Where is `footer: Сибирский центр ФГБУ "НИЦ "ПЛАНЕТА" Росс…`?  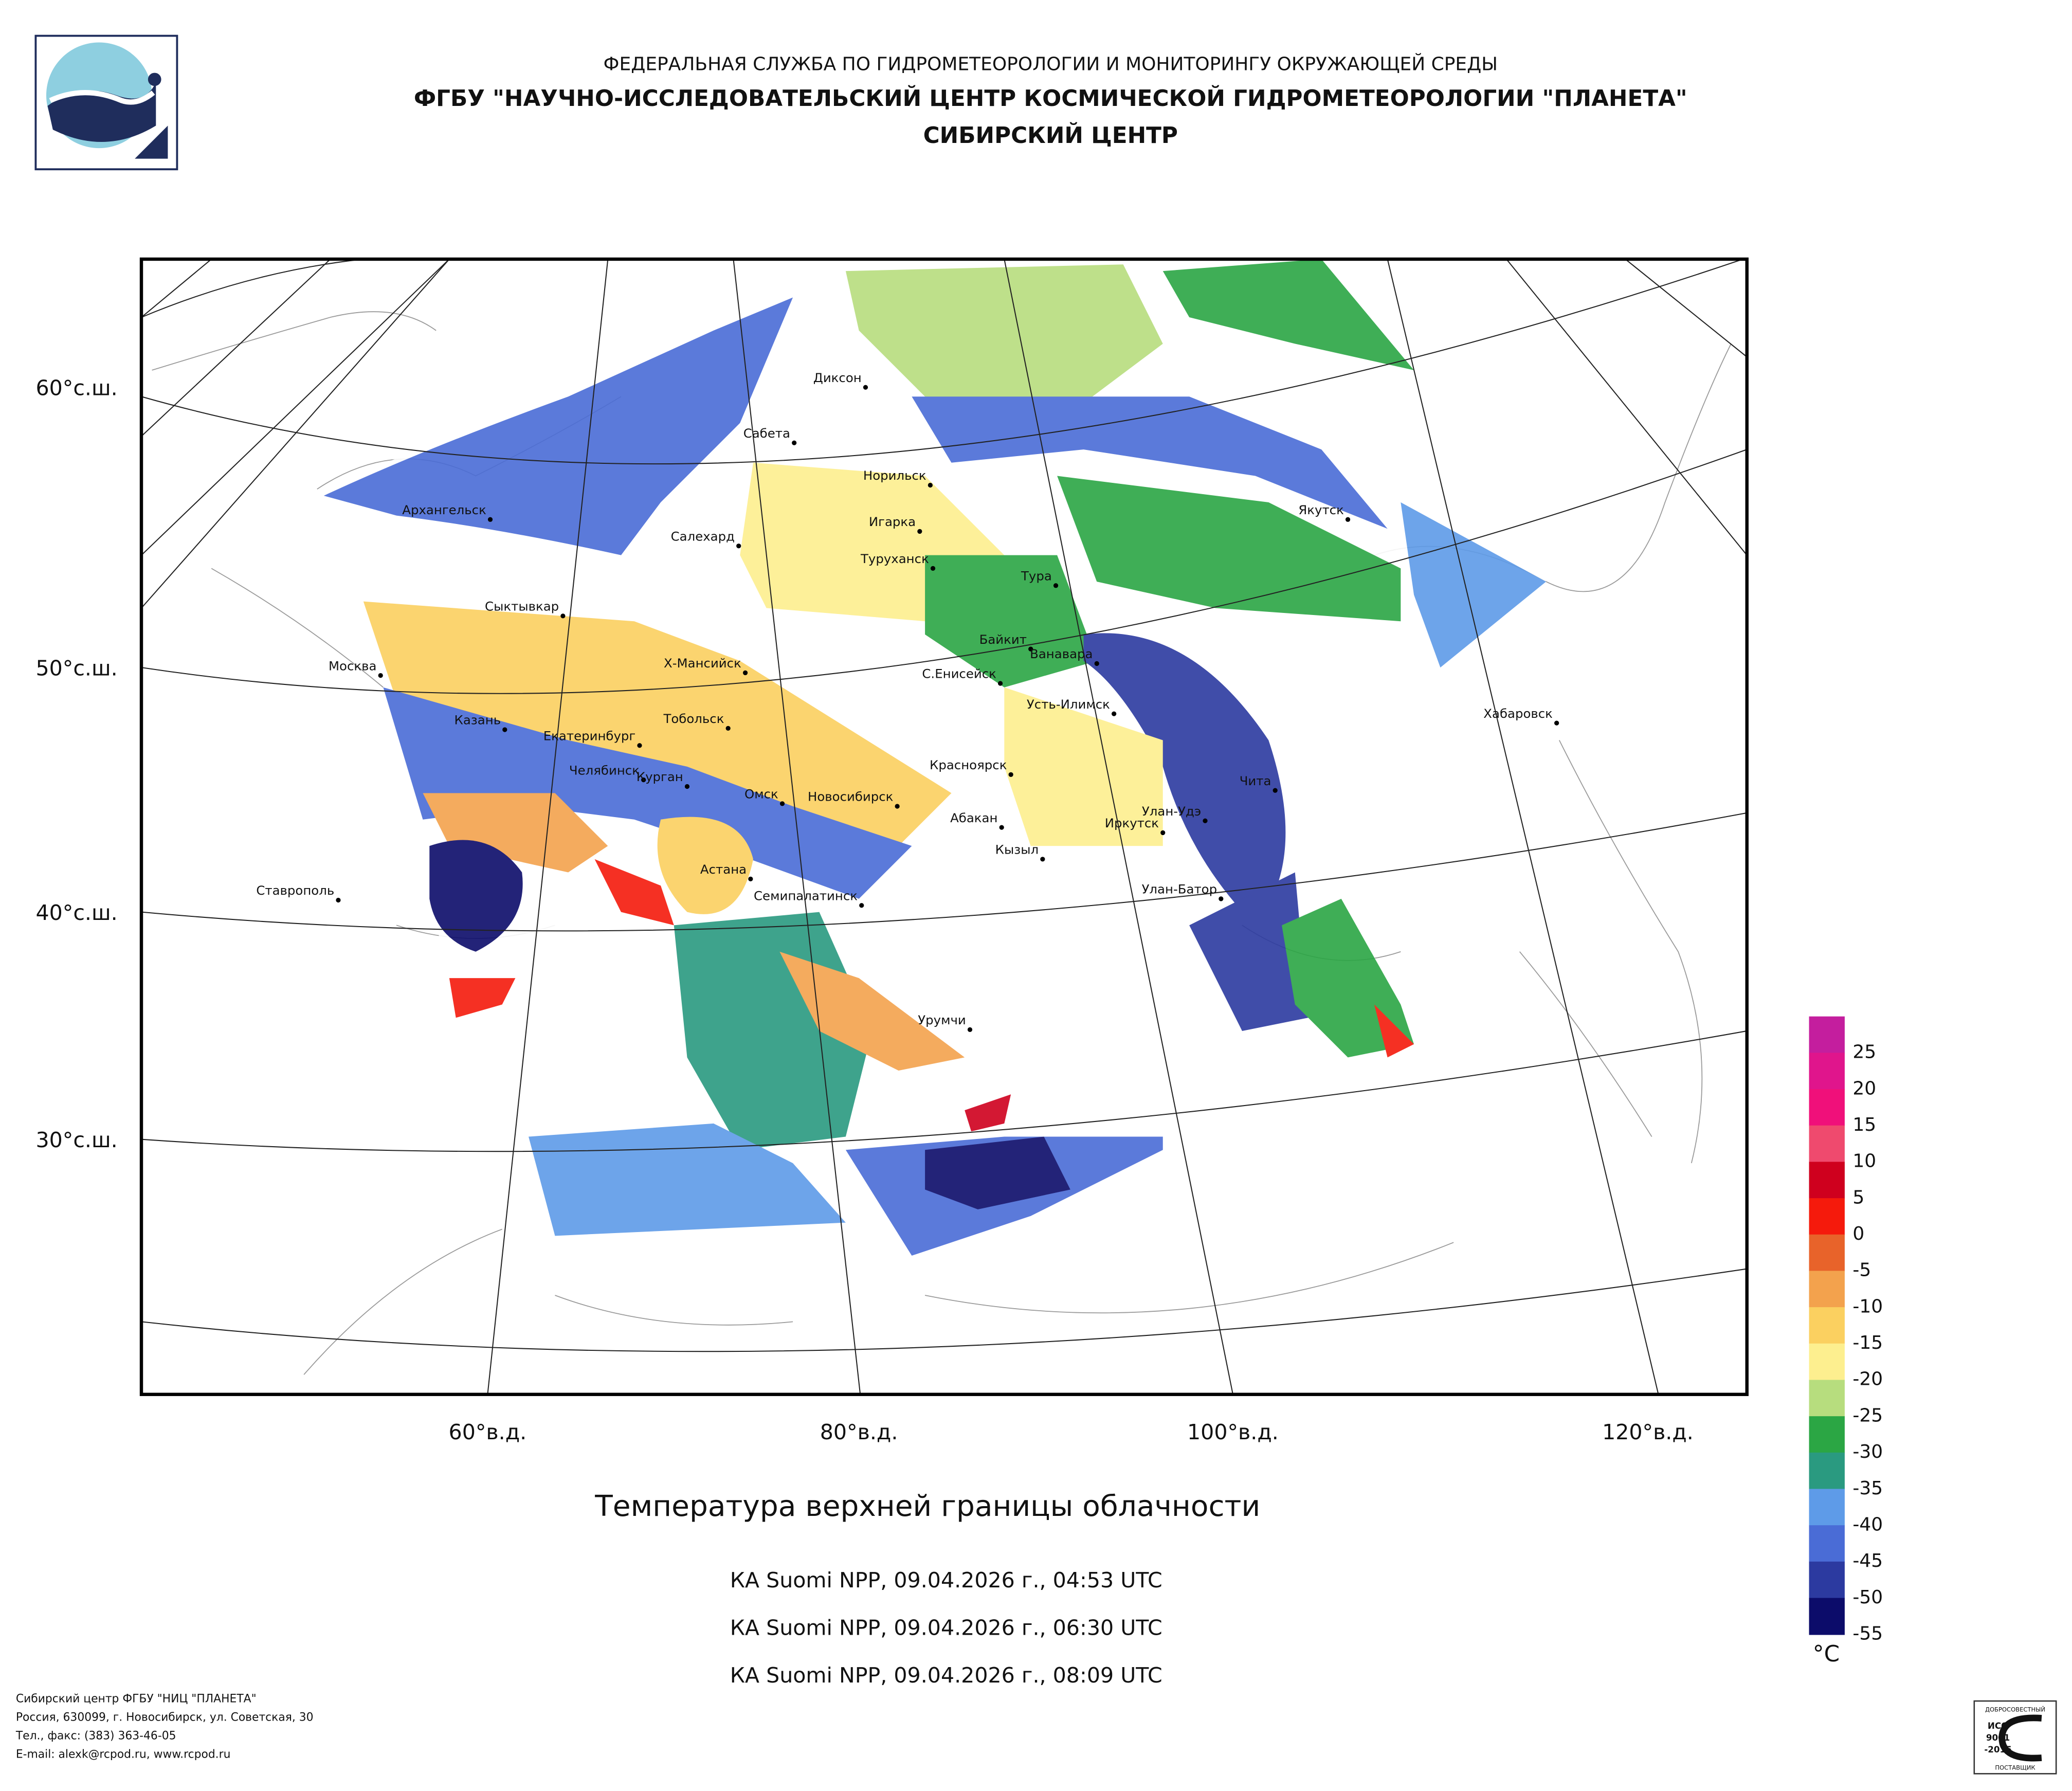
footer: Сибирский центр ФГБУ "НИЦ "ПЛАНЕТА" Росс… is located at coordinates (164, 1727).